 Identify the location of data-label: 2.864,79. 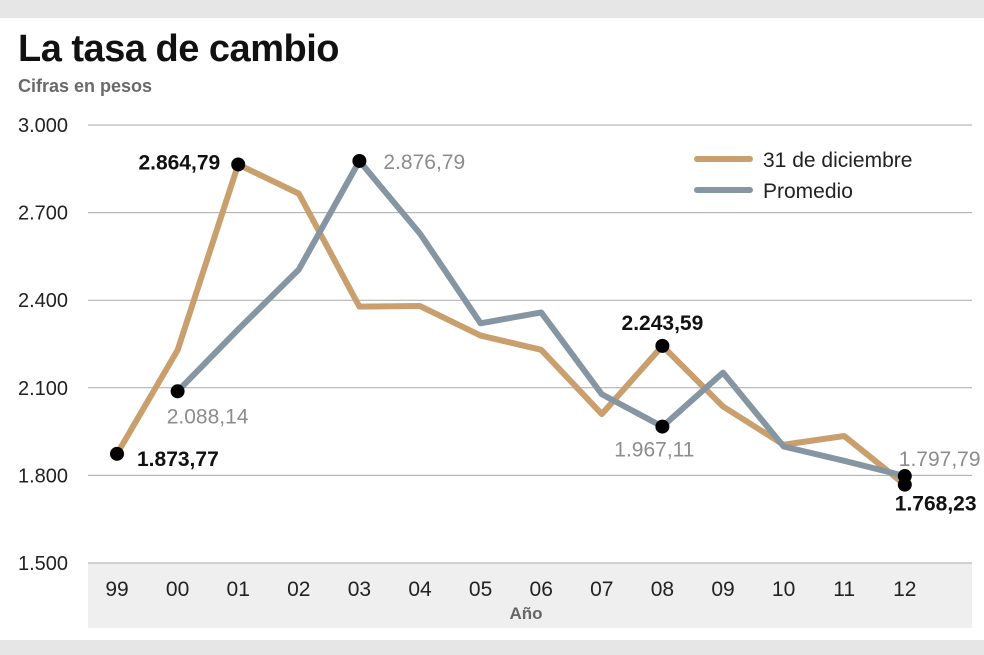
(179, 162).